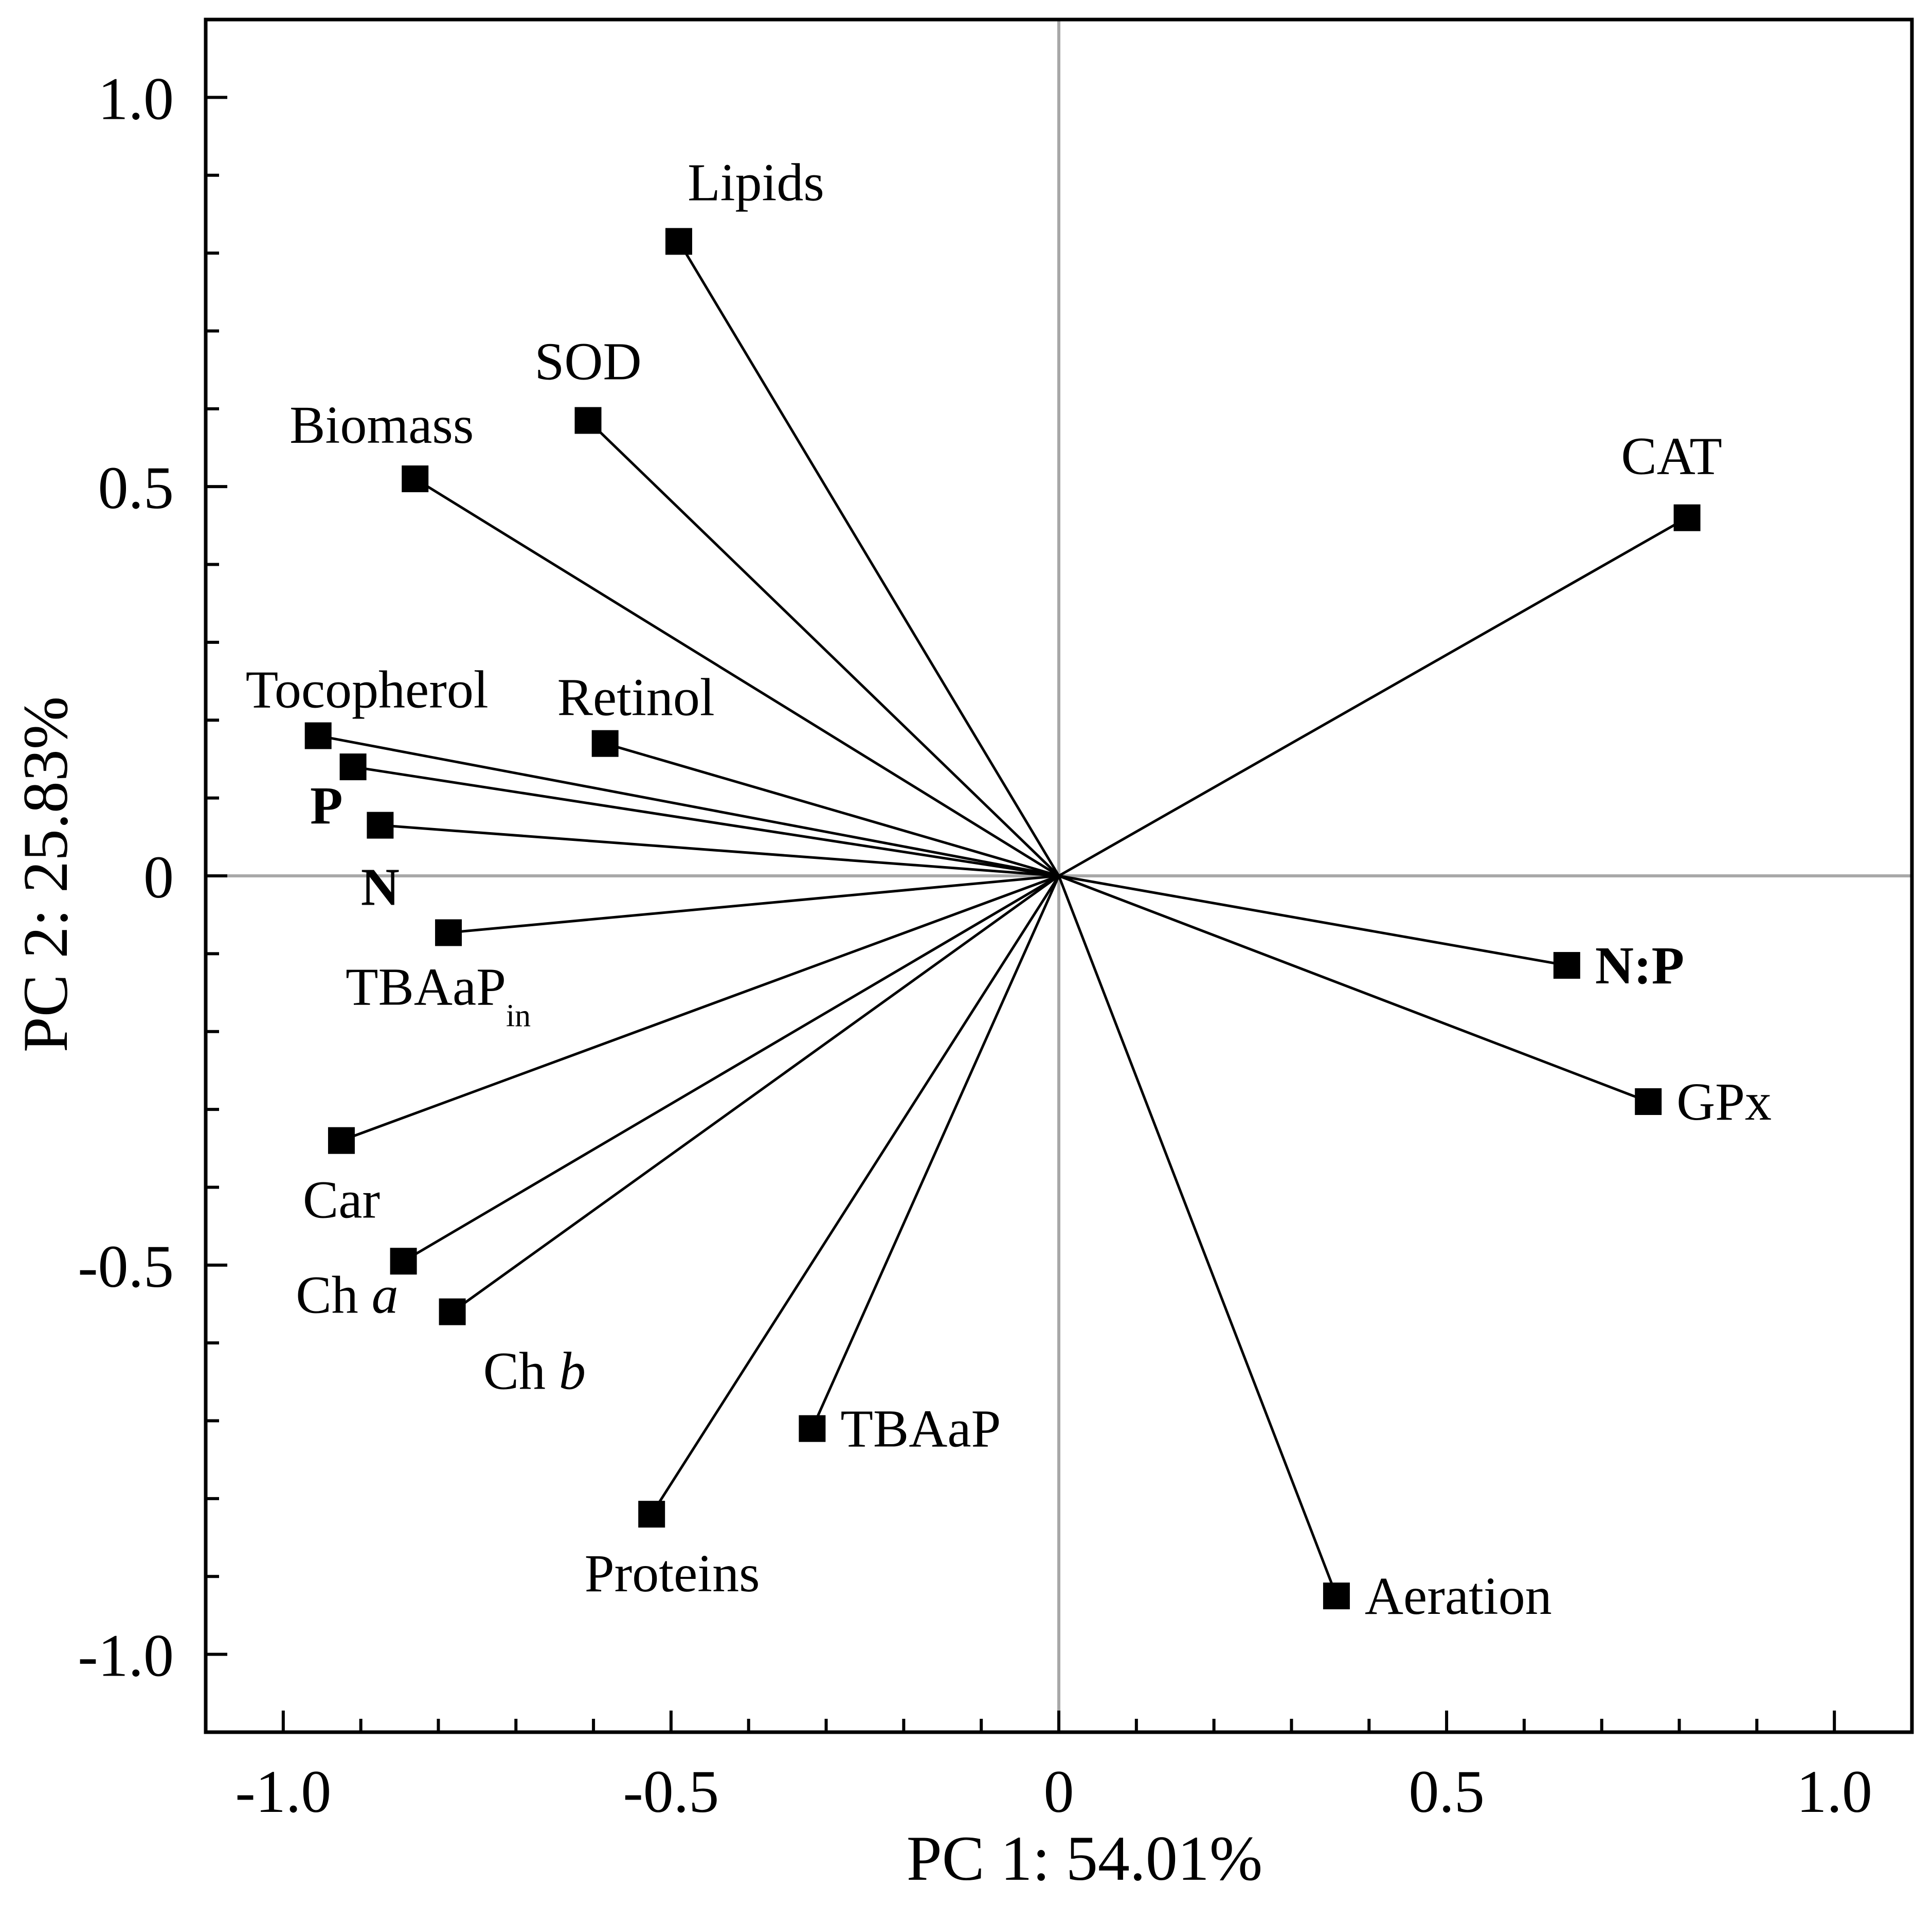 This screenshot has width=1932, height=1906. I want to click on label-p: P, so click(326, 805).